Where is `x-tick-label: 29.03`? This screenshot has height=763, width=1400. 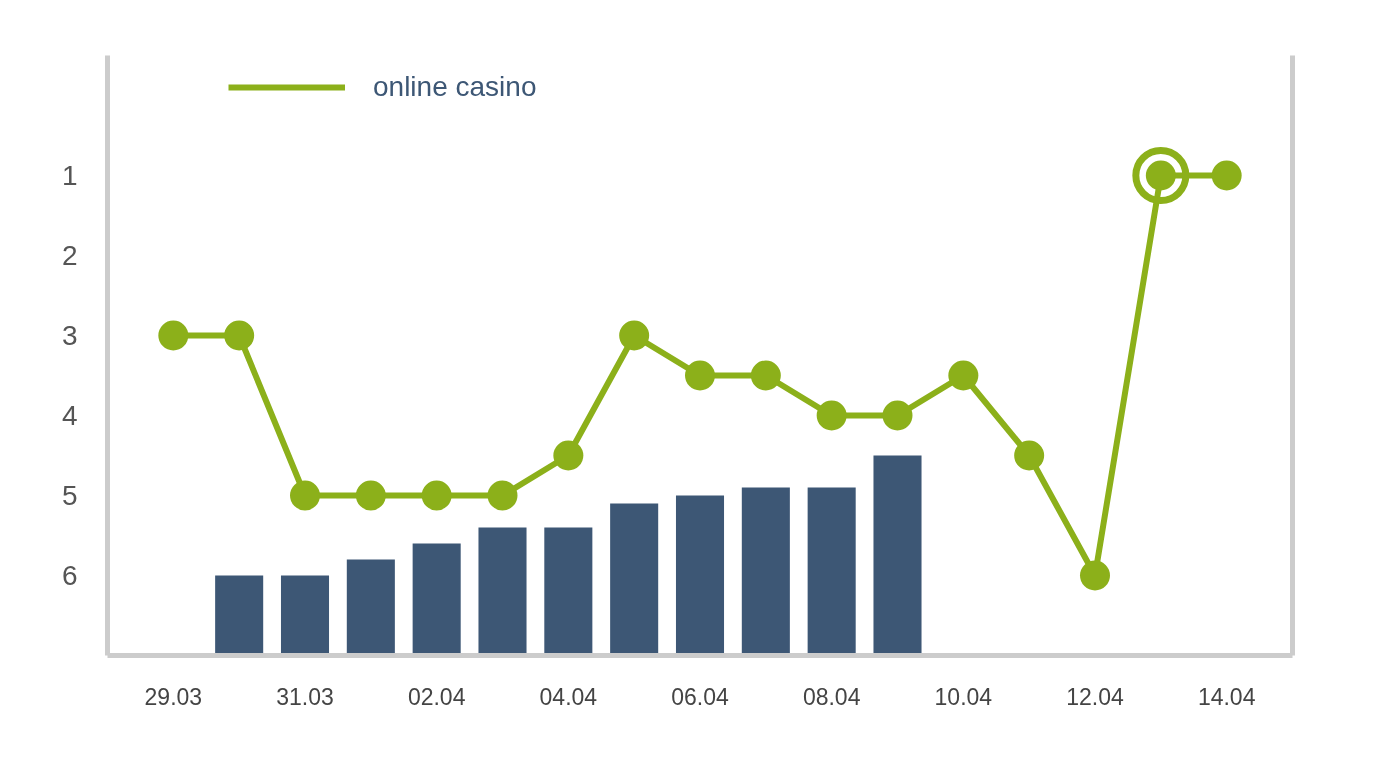
x-tick-label: 29.03 is located at coordinates (173, 696).